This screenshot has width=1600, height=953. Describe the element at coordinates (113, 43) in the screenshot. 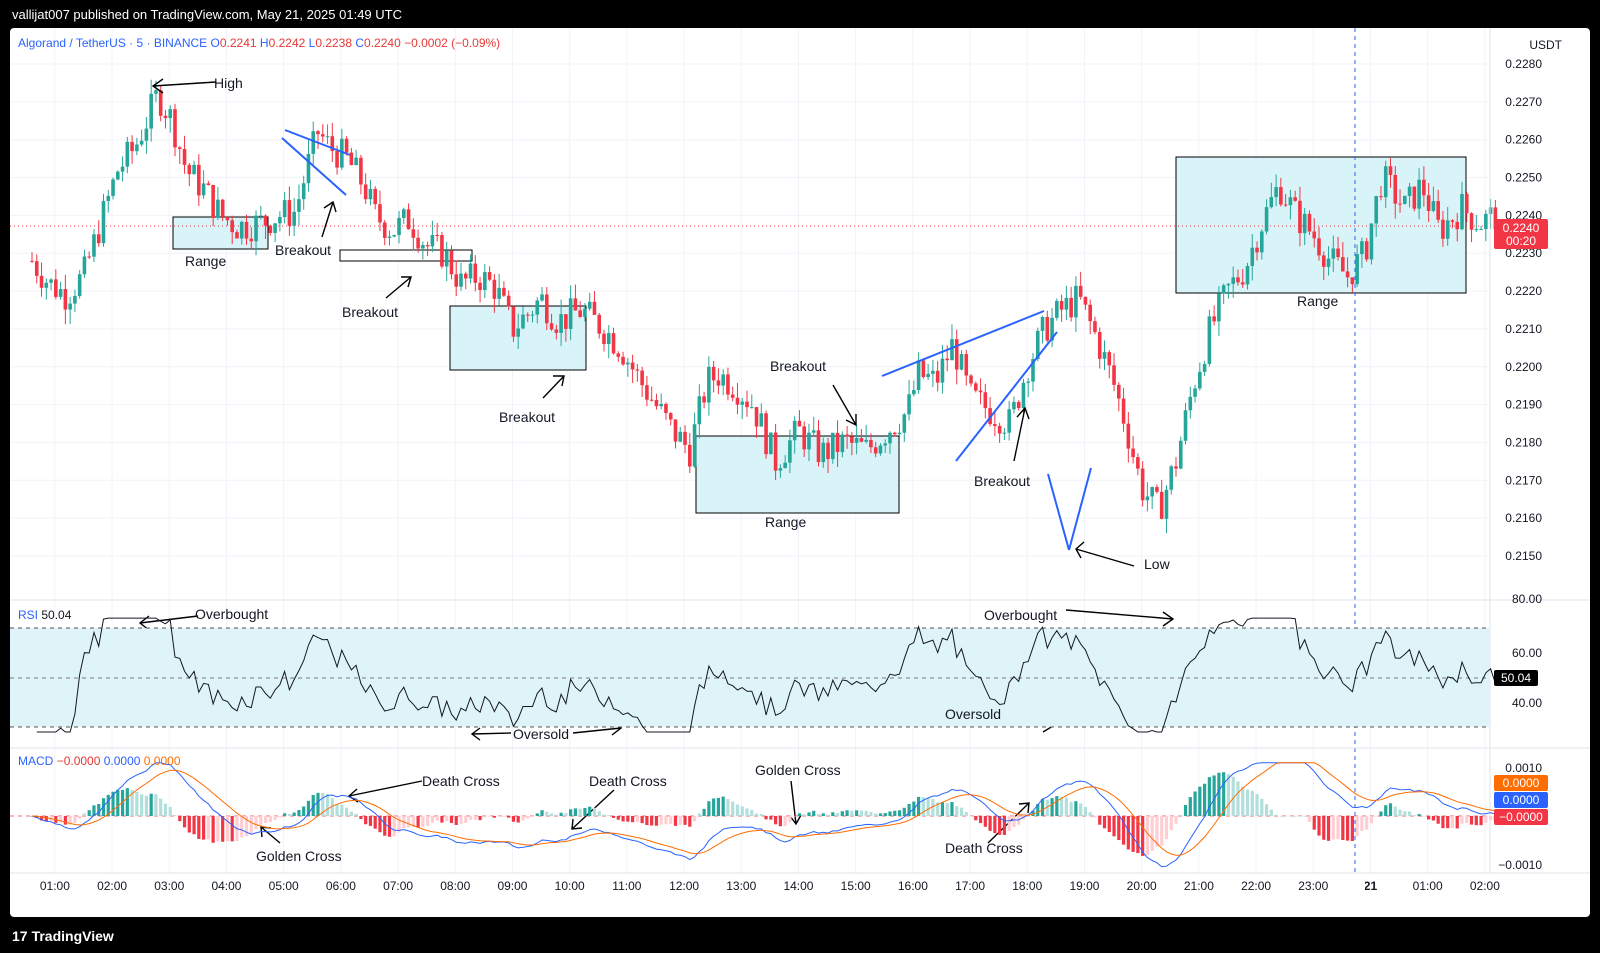

I see `symbol-name: Algorand / TetherUS · 5 · BINANCE` at that location.